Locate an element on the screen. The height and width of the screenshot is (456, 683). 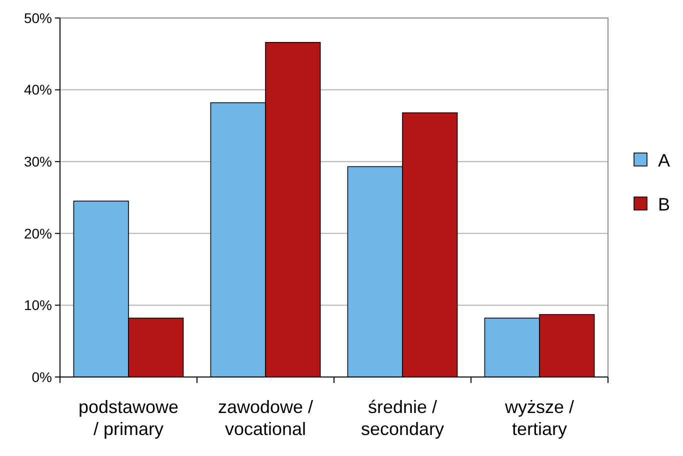
y-tick-label: 50% is located at coordinates (38, 18).